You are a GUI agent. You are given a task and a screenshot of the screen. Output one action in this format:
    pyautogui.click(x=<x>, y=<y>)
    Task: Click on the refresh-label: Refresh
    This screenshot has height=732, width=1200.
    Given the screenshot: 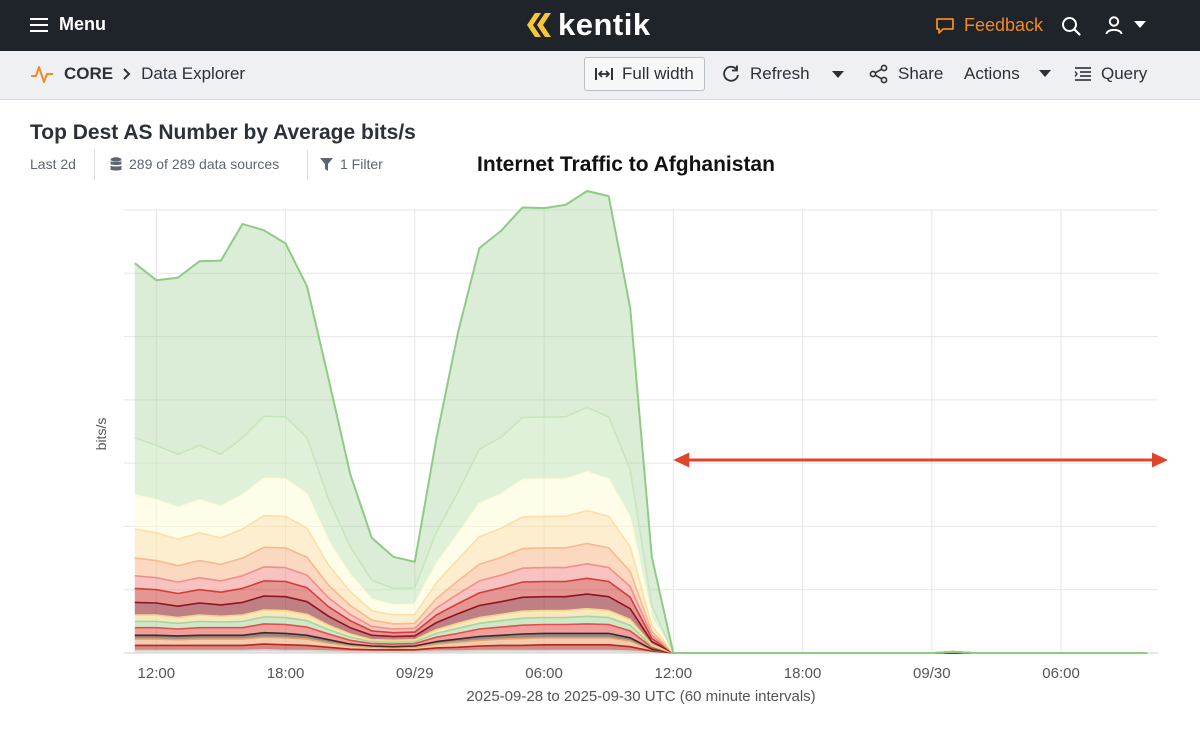 What is the action you would take?
    pyautogui.click(x=780, y=73)
    